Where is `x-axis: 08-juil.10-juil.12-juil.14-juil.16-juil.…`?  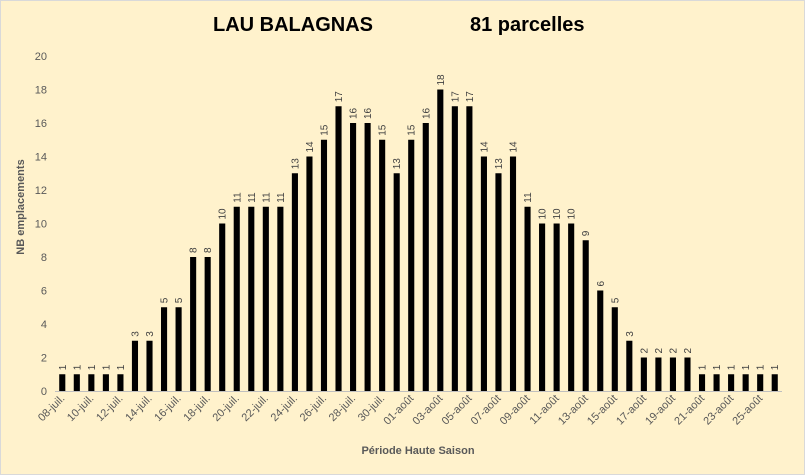 x-axis: 08-juil.10-juil.12-juil.14-juil.16-juil.… is located at coordinates (409, 409).